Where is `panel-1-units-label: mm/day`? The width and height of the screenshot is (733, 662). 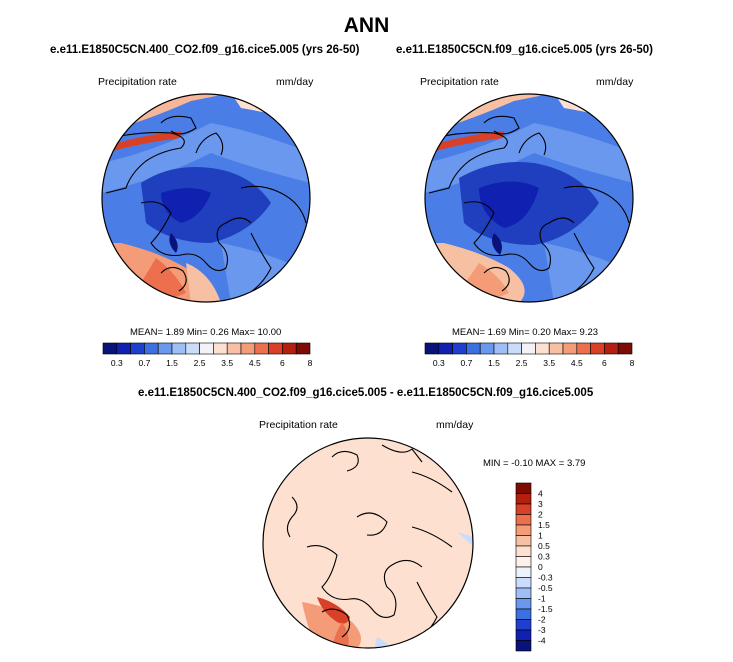 panel-1-units-label: mm/day is located at coordinates (295, 82).